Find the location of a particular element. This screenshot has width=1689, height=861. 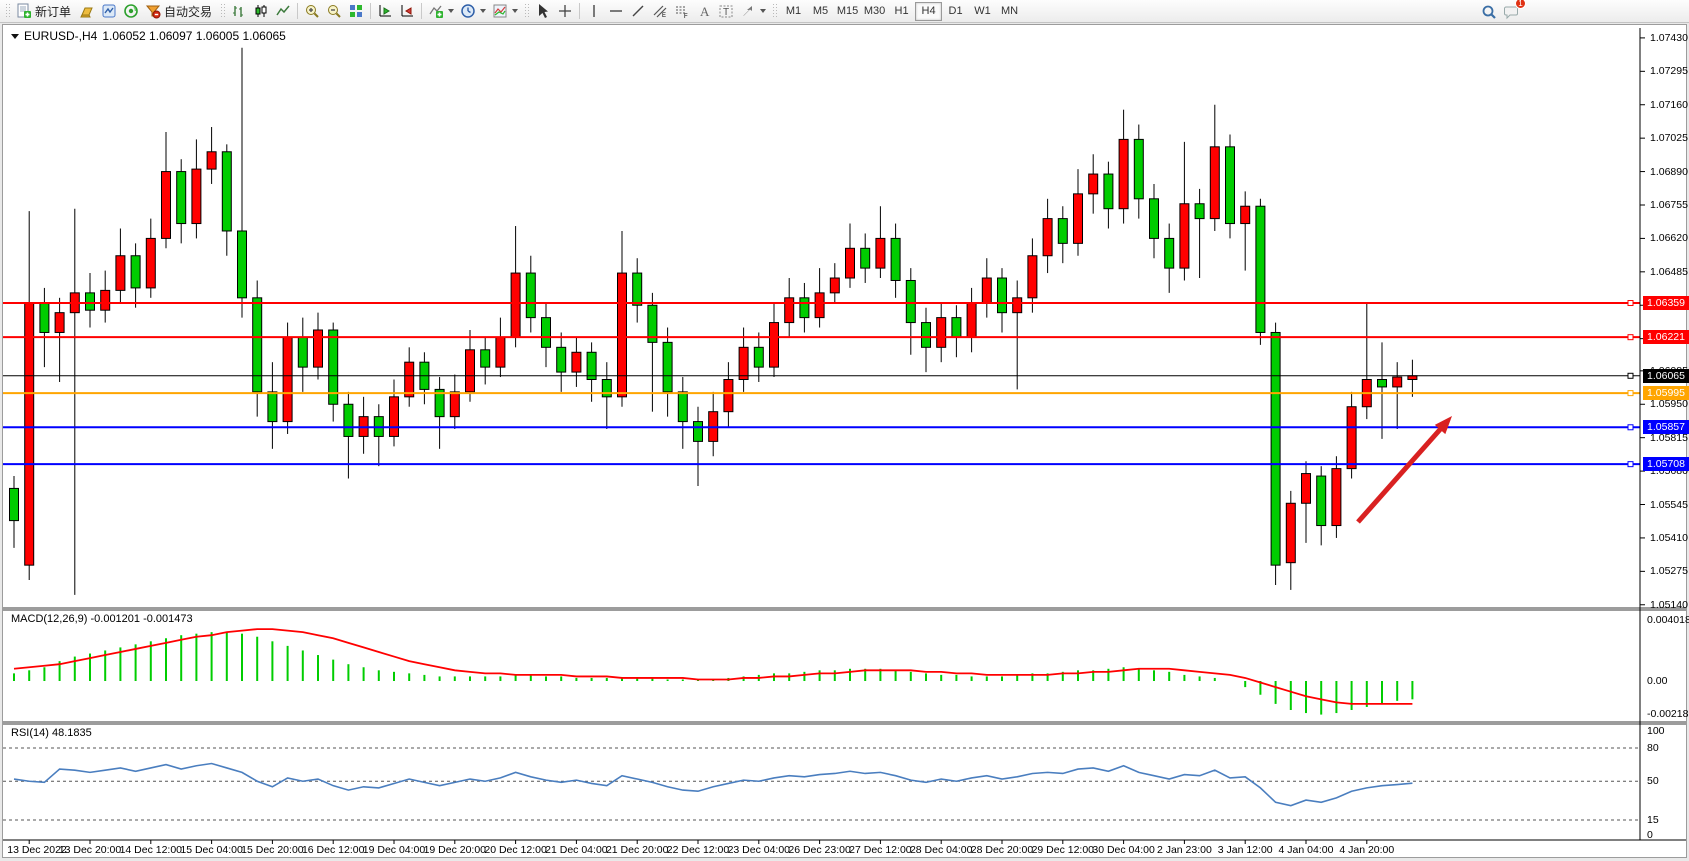

autotrading-button: 自动交易 is located at coordinates (179, 11).